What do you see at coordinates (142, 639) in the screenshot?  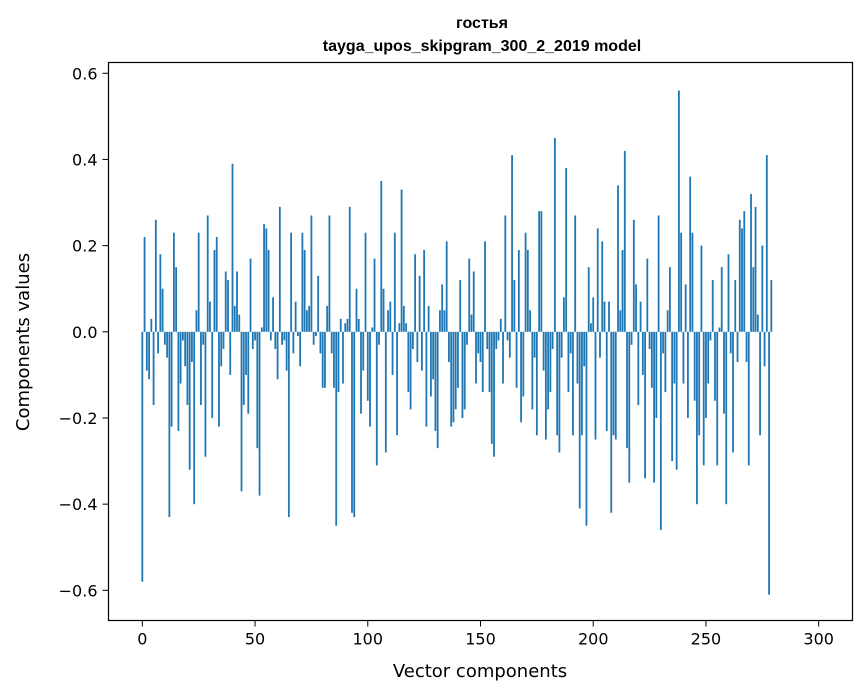 I see `x-tick-label: 0` at bounding box center [142, 639].